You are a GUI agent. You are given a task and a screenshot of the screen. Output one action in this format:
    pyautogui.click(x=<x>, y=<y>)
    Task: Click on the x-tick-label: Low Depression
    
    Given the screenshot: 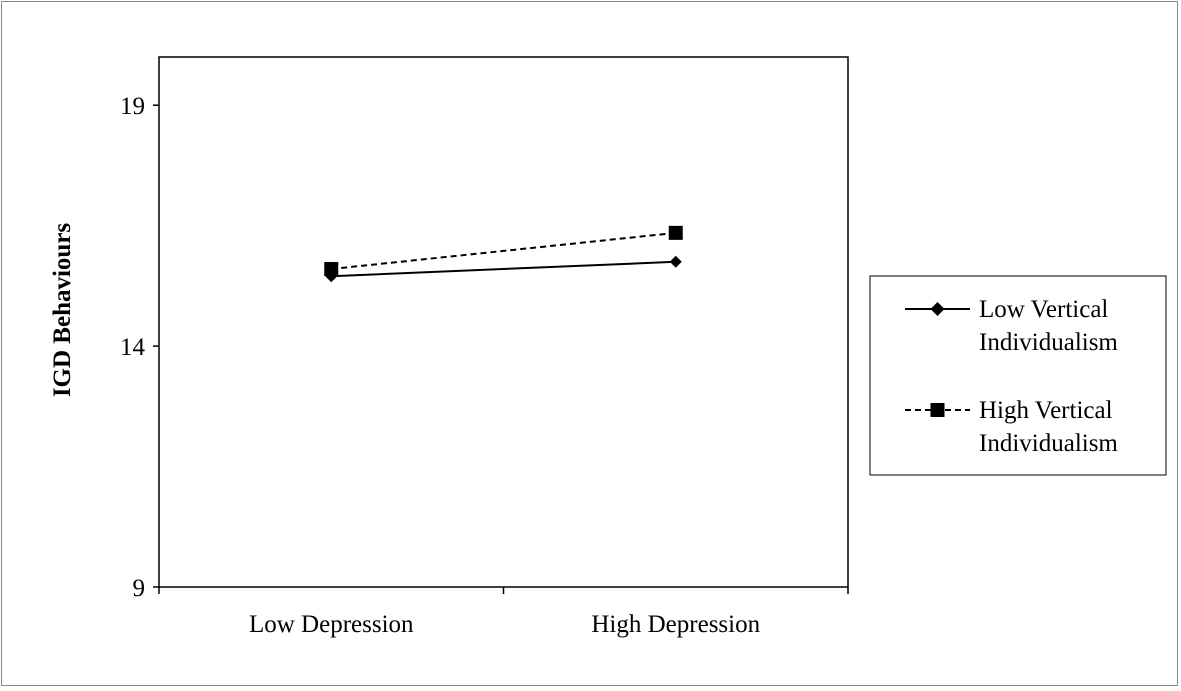 What is the action you would take?
    pyautogui.click(x=331, y=624)
    